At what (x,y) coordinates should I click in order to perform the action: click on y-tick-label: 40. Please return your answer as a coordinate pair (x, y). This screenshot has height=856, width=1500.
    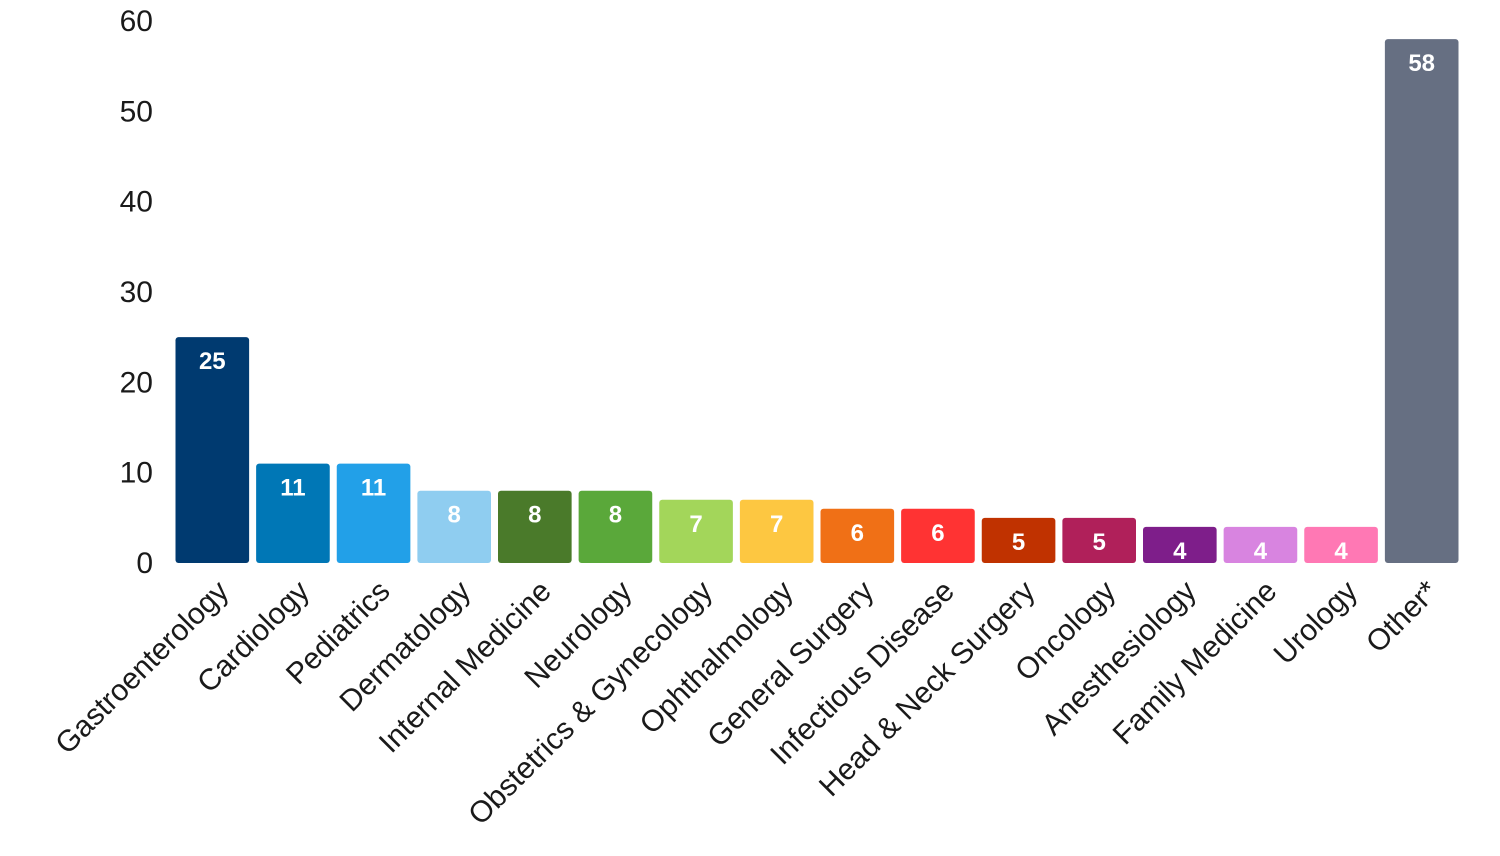
    Looking at the image, I should click on (136, 202).